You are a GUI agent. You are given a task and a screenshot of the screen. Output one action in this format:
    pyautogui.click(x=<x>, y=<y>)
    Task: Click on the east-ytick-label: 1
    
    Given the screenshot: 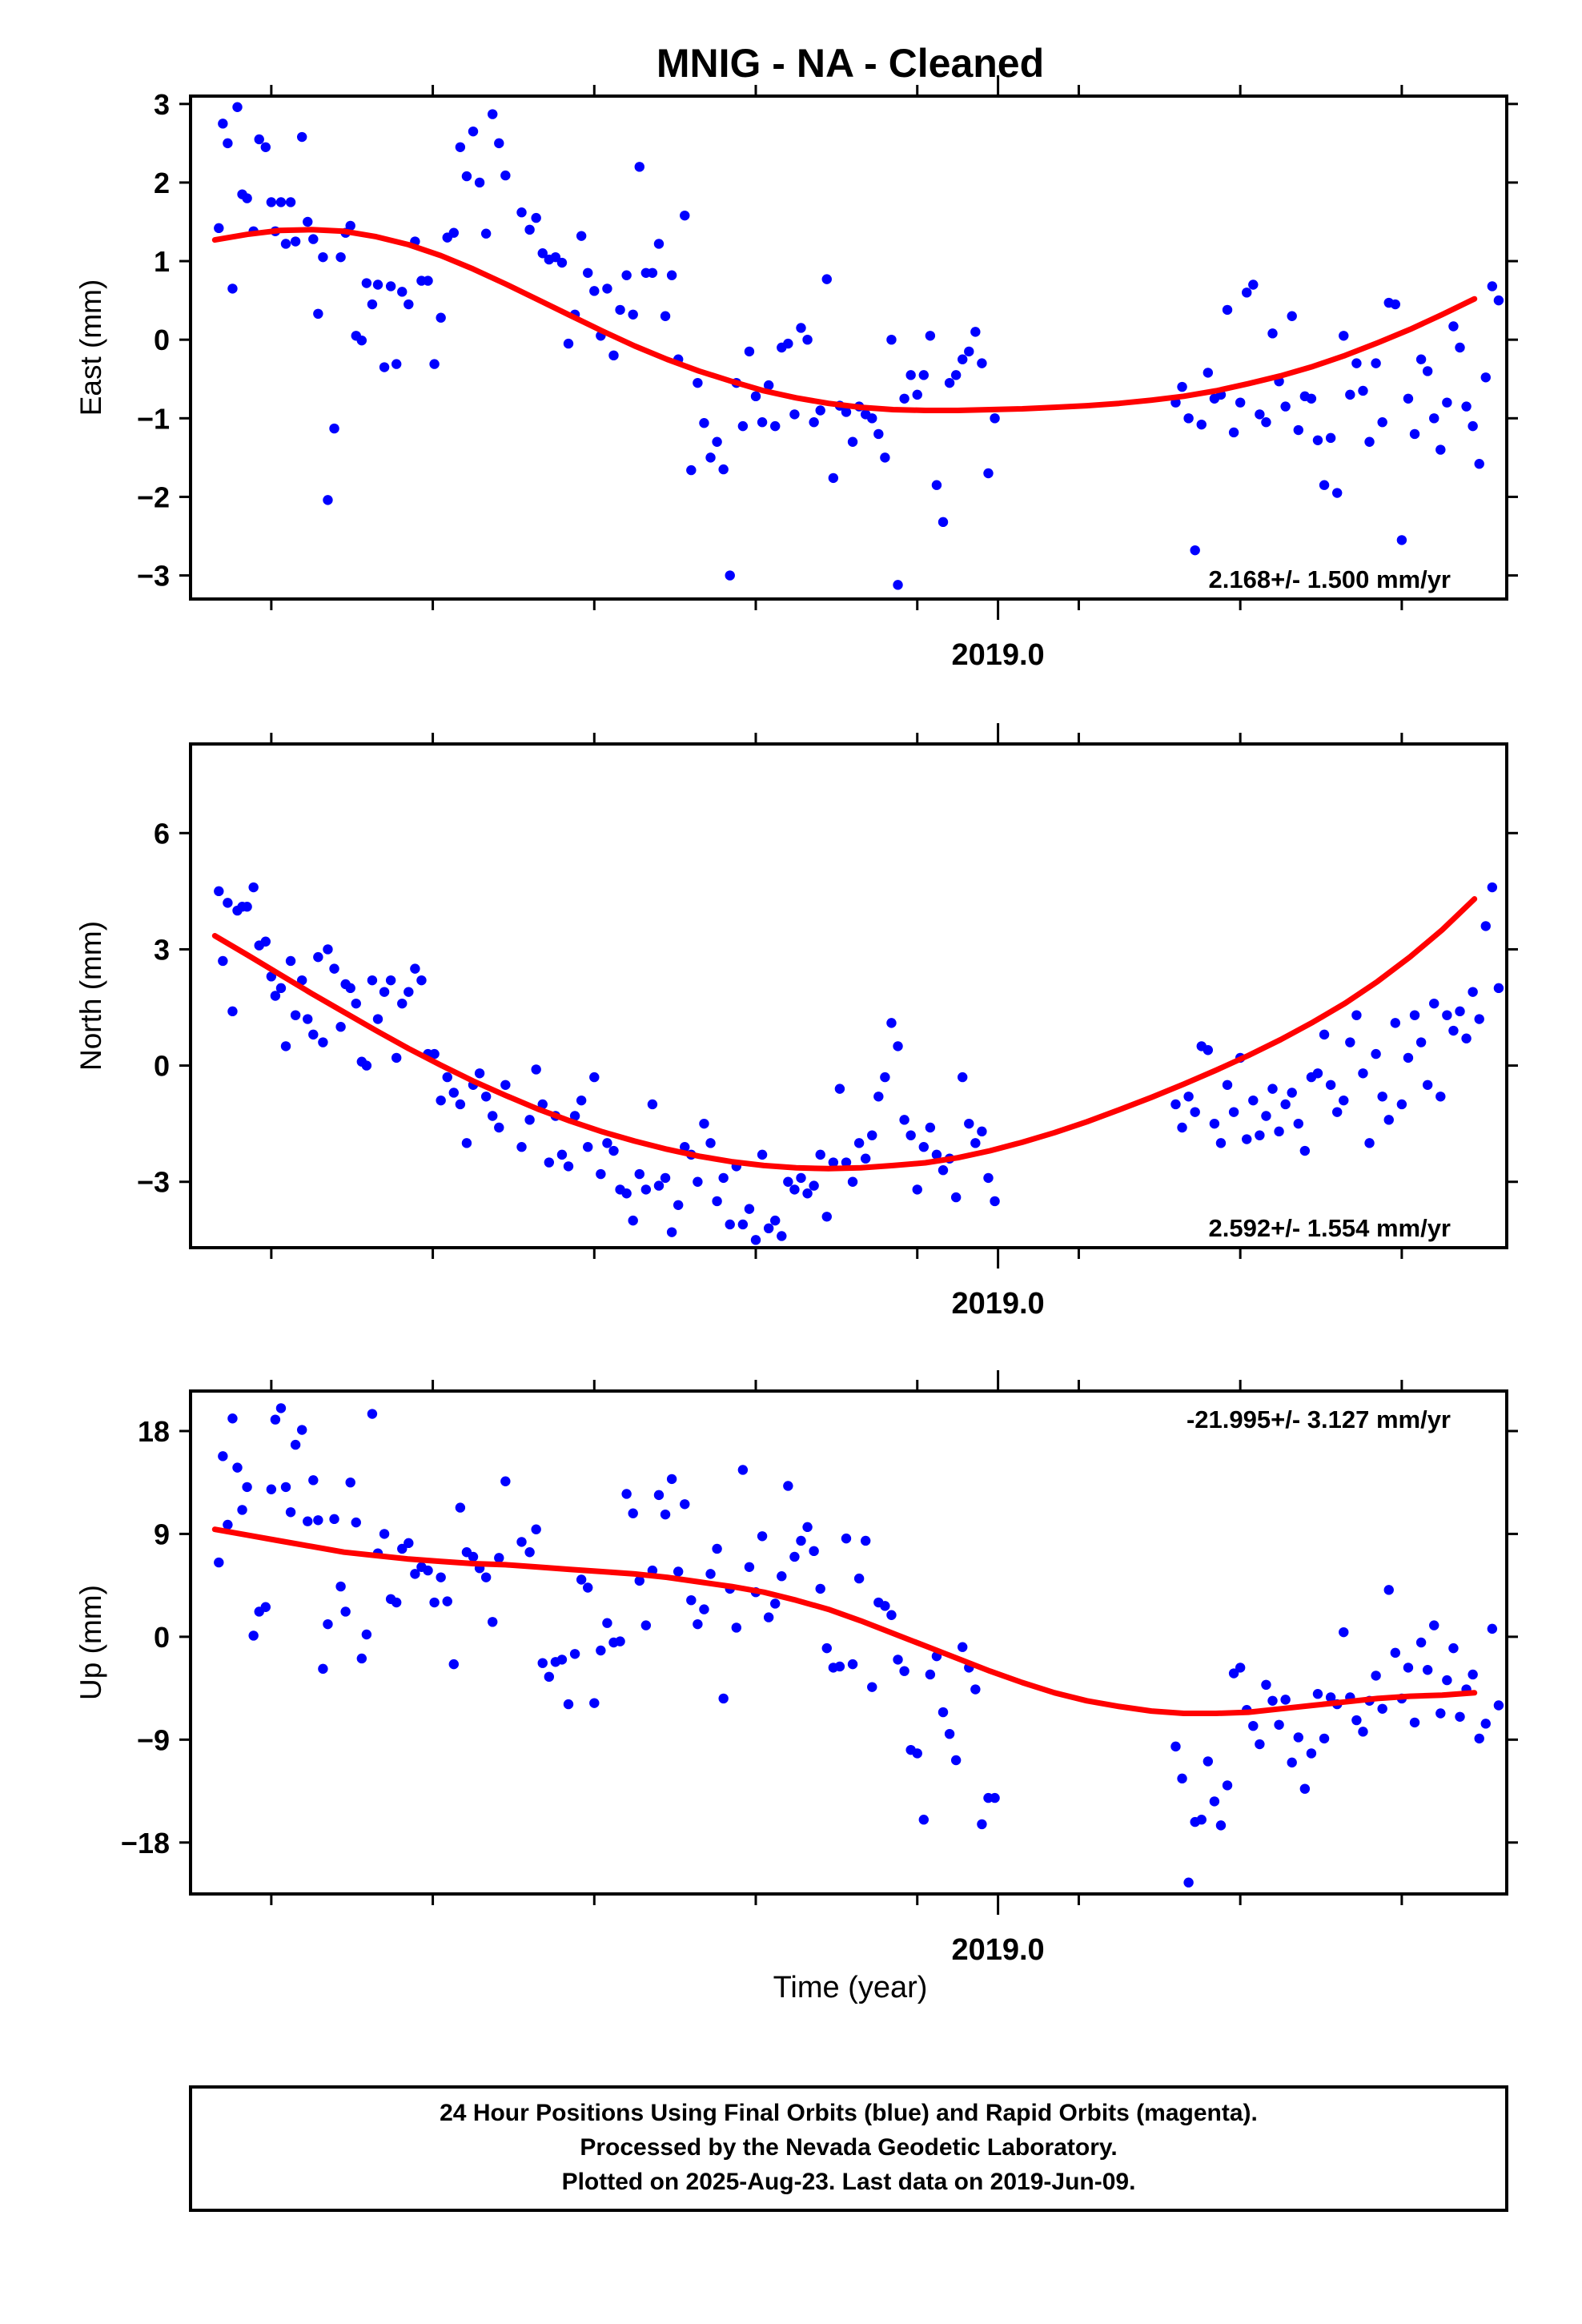 What is the action you would take?
    pyautogui.click(x=162, y=261)
    